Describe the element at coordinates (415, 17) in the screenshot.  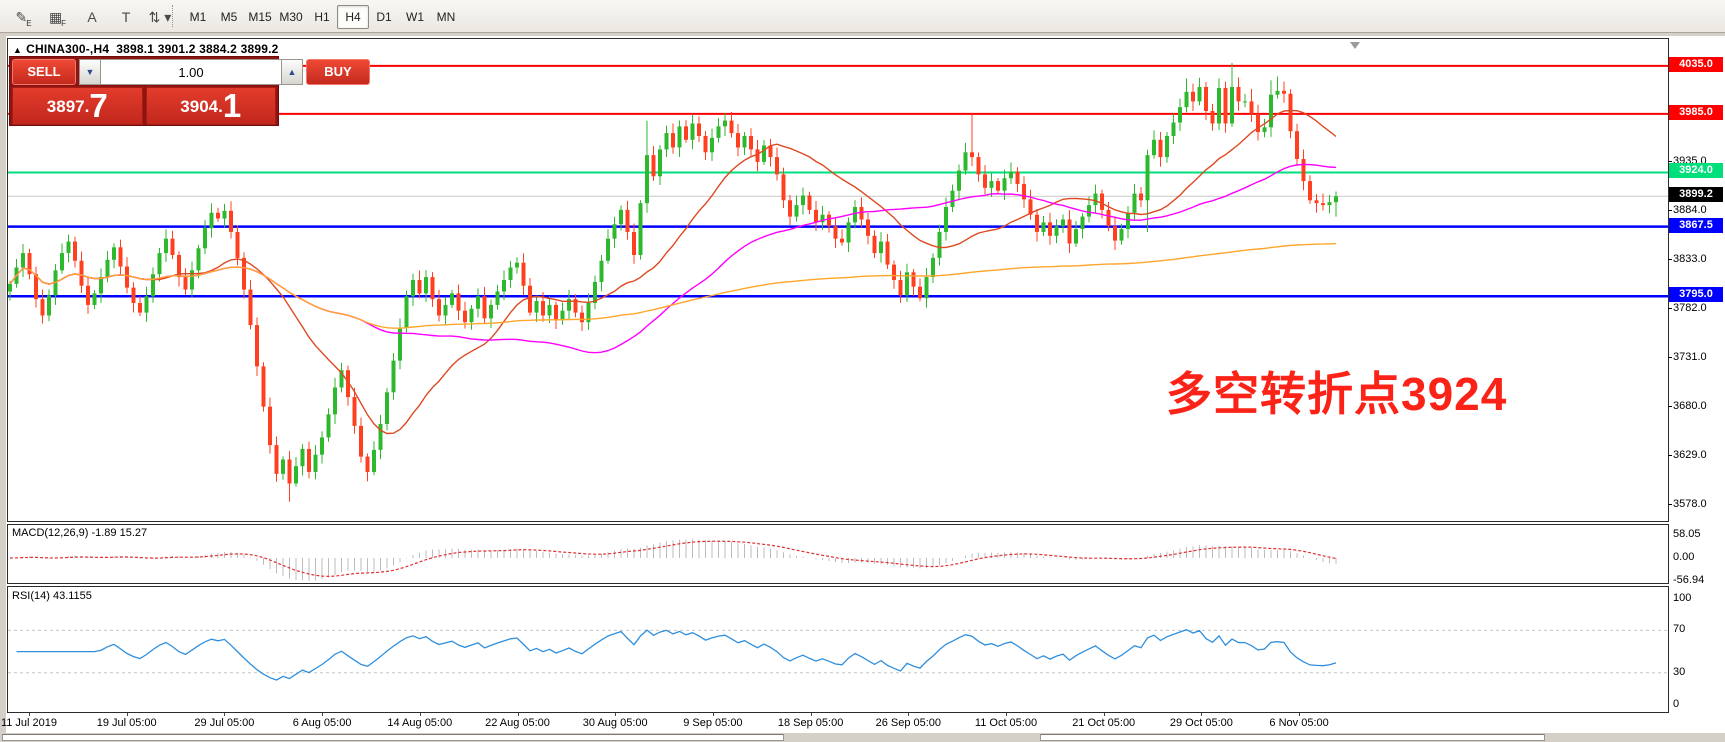
I see `timeframe-W1: W1` at that location.